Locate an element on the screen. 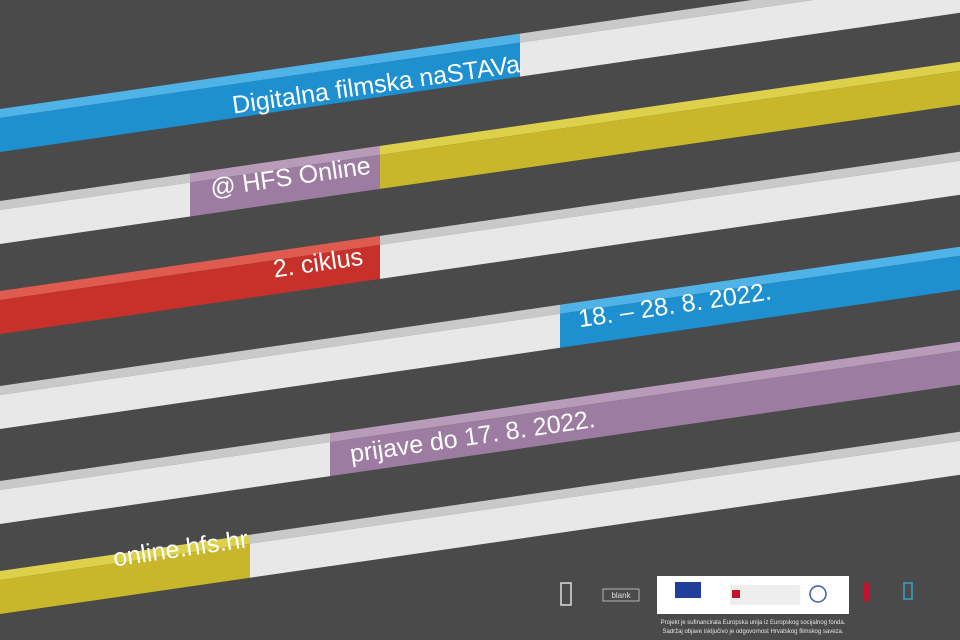 The width and height of the screenshot is (960, 640). esif-mark is located at coordinates (736, 594).